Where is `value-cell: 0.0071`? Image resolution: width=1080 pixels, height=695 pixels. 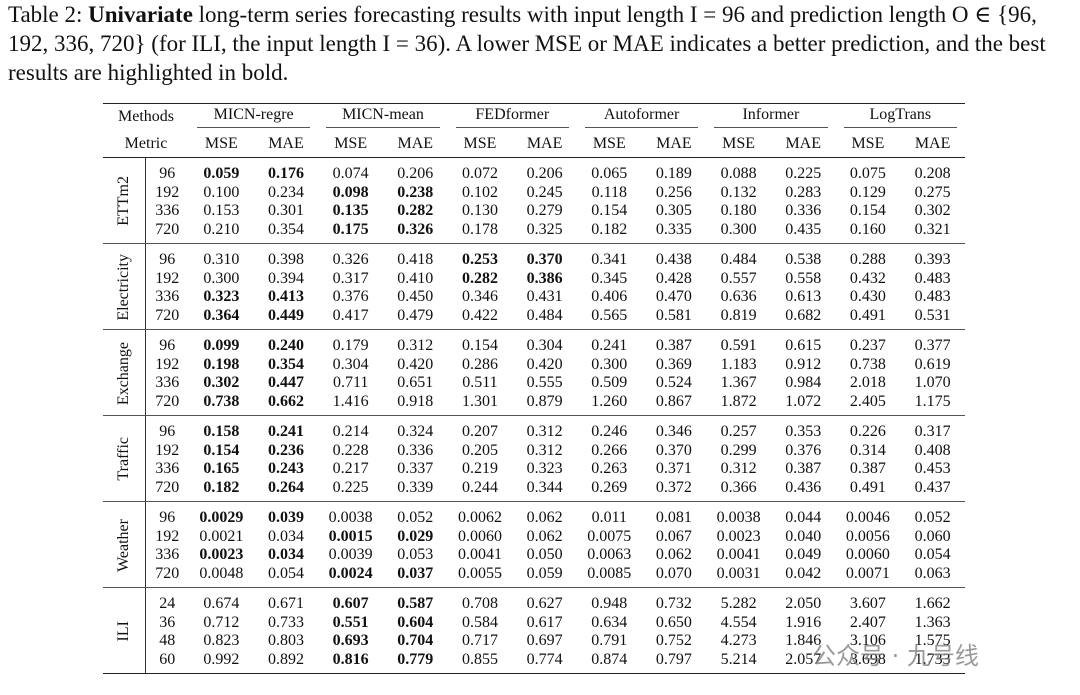 value-cell: 0.0071 is located at coordinates (868, 576).